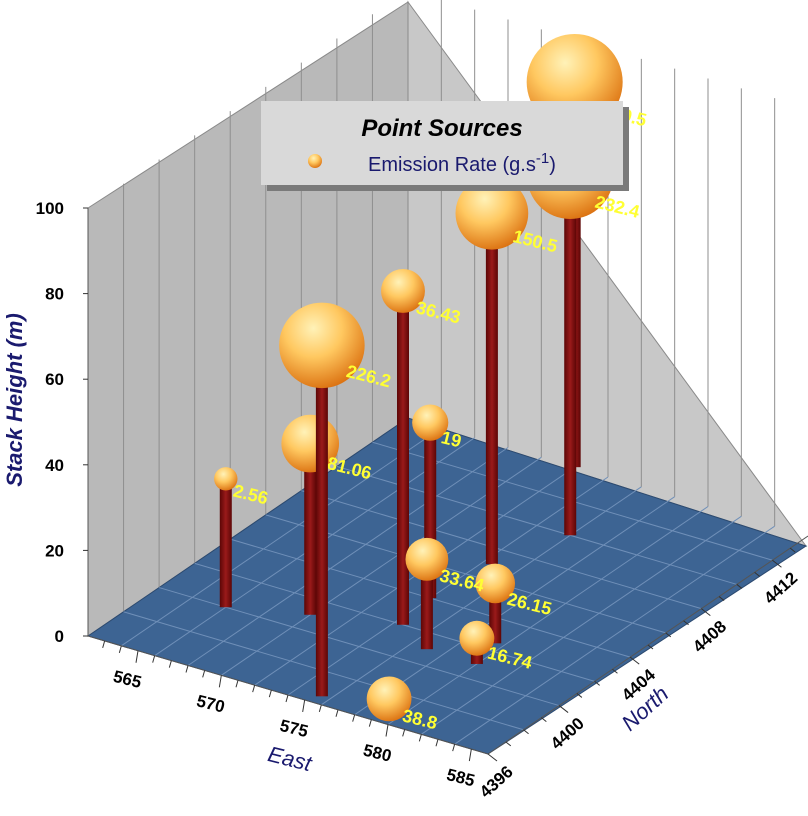 The width and height of the screenshot is (808, 816). What do you see at coordinates (62, 422) in the screenshot?
I see `z-axis: 0 20 40 60 80 100` at bounding box center [62, 422].